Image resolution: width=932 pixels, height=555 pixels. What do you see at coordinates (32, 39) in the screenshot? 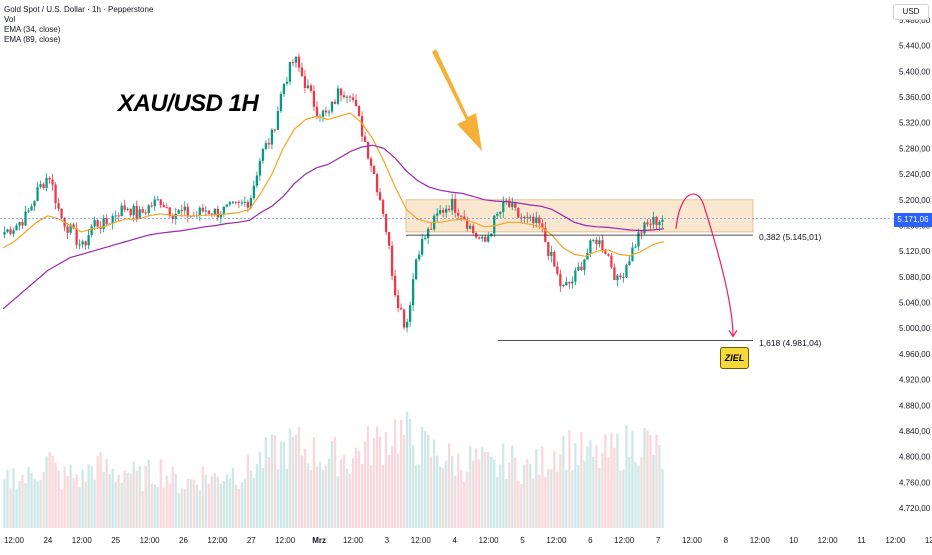
I see `indicator-ema89: EMA (89, close)` at bounding box center [32, 39].